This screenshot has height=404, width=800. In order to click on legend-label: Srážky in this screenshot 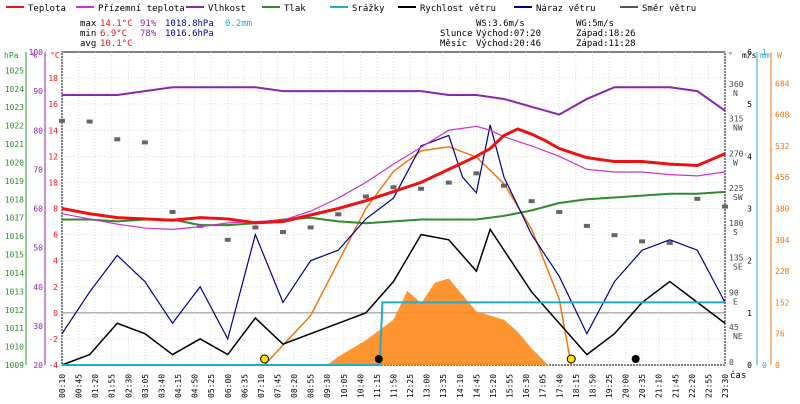, I will do `click(368, 9)`.